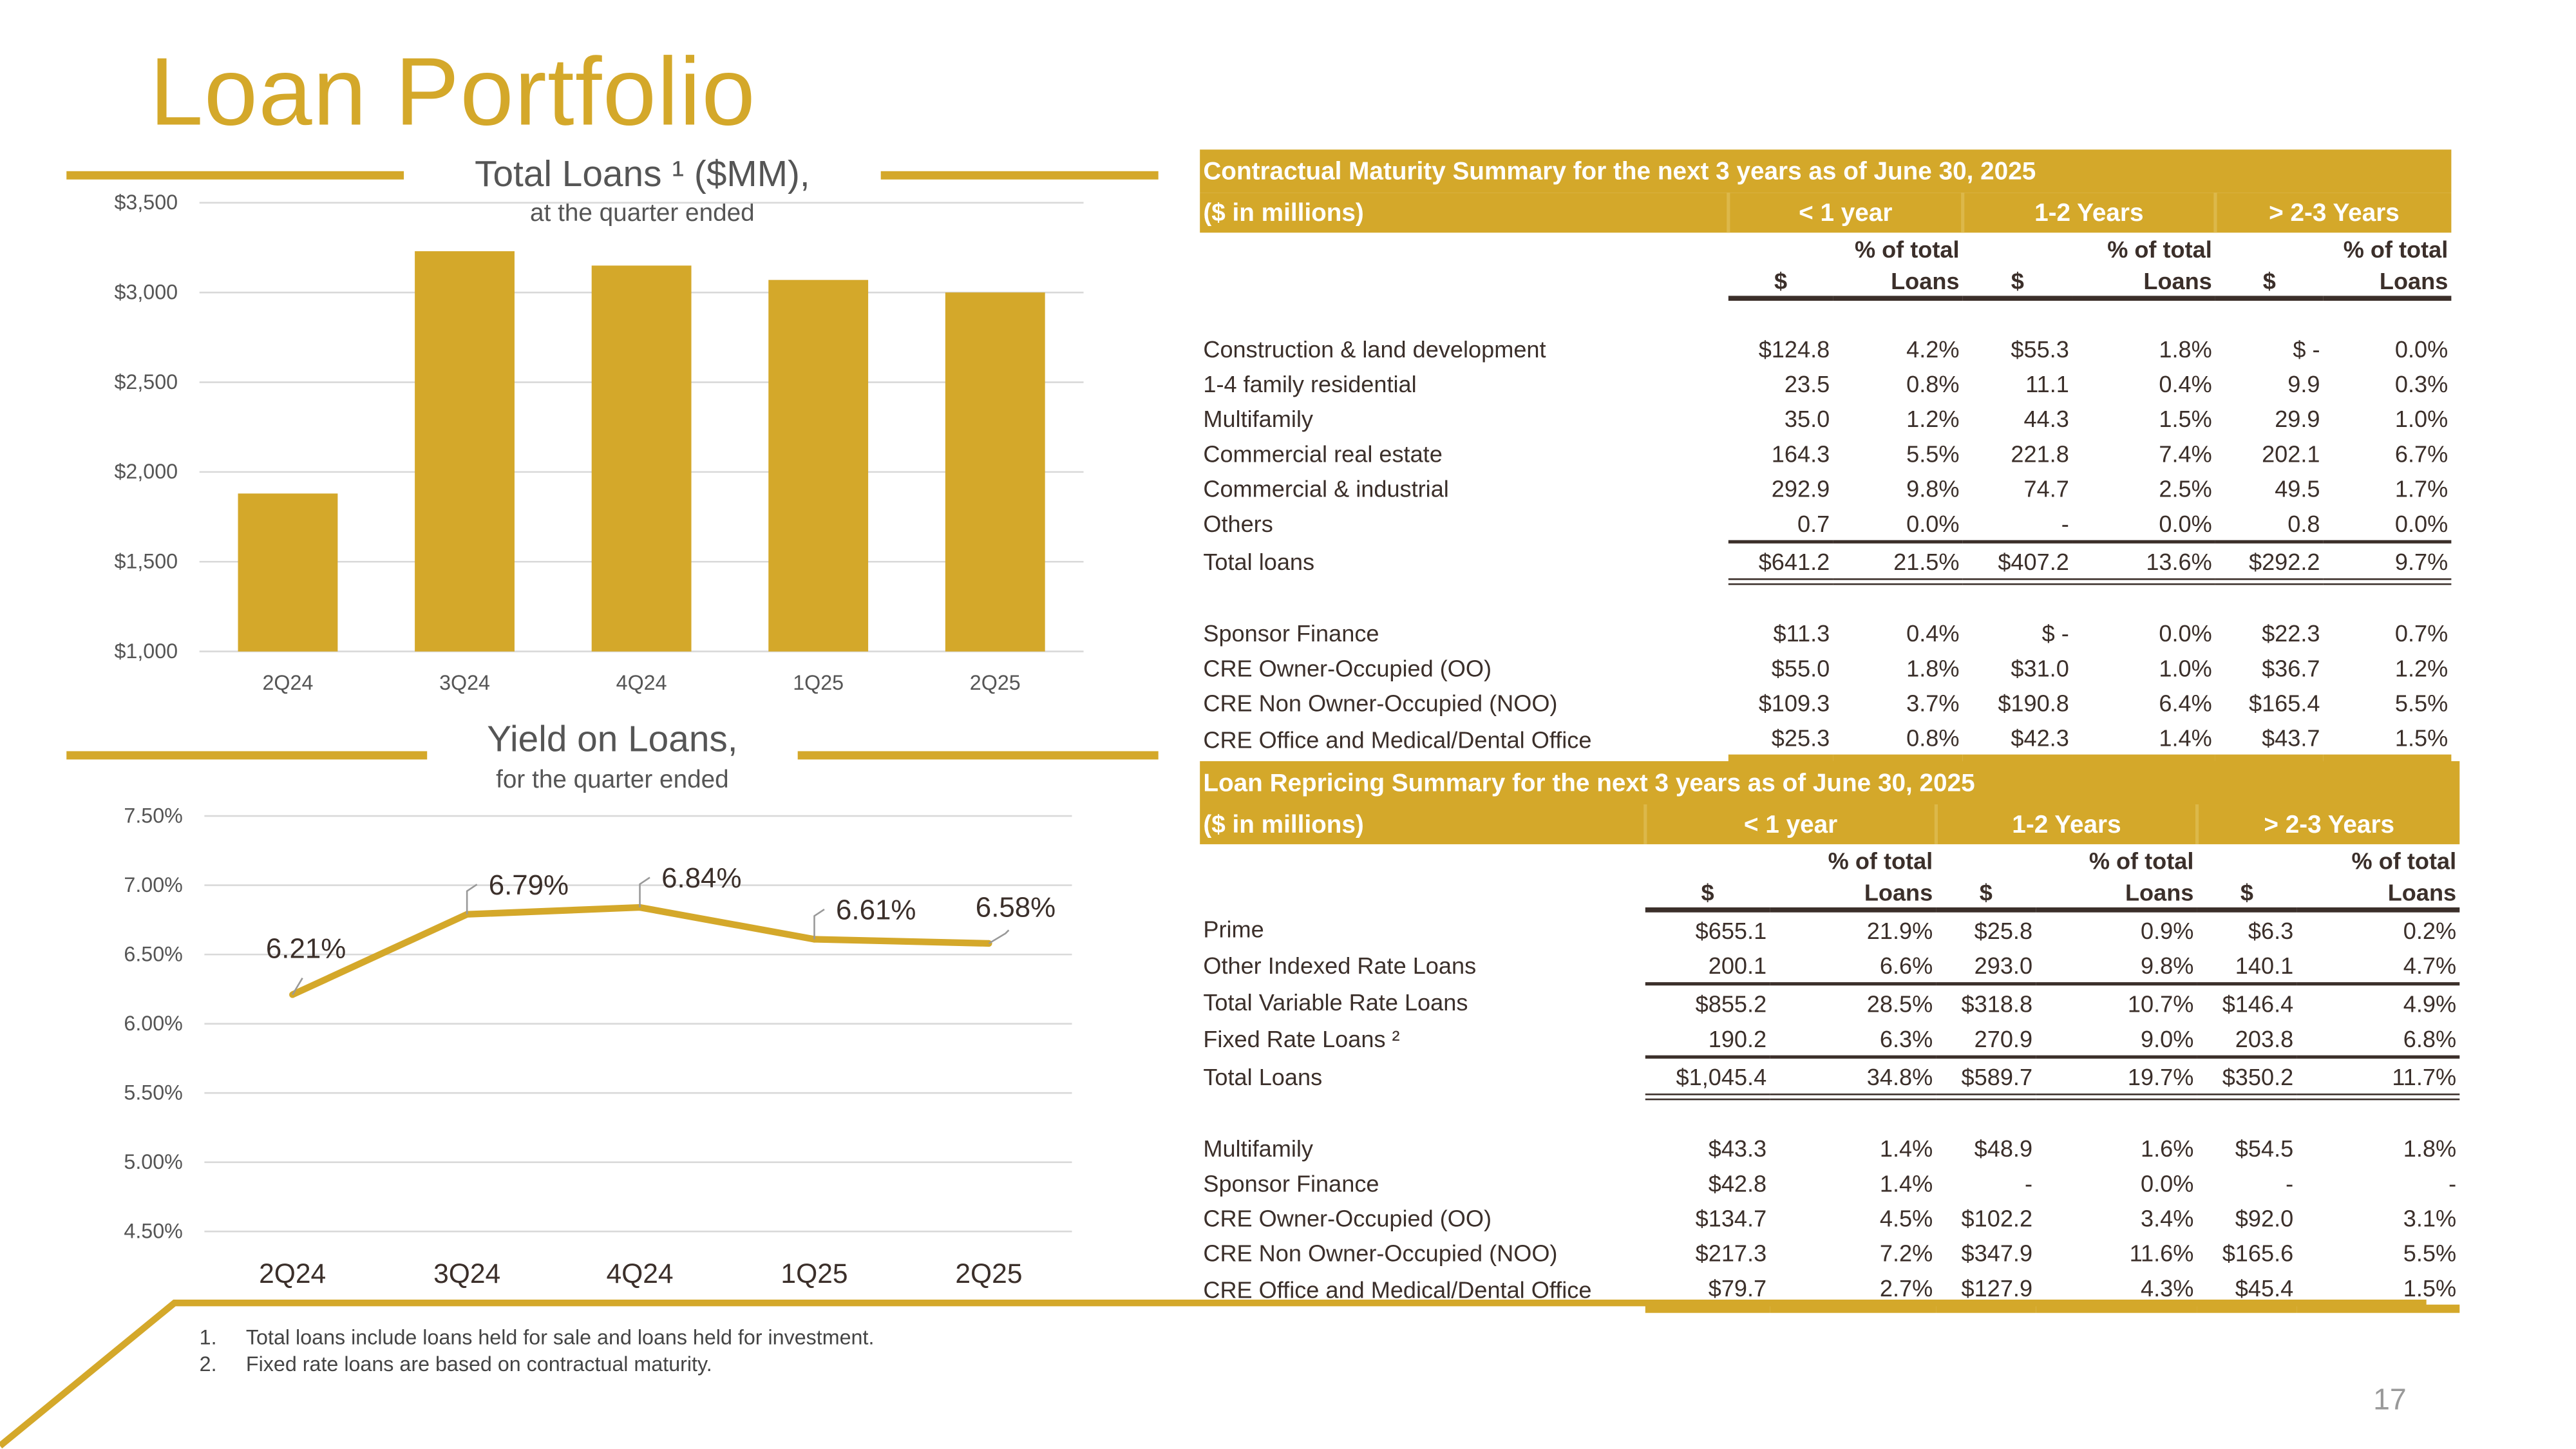 The width and height of the screenshot is (2576, 1449). I want to click on table-cell: 164.3, so click(1801, 452).